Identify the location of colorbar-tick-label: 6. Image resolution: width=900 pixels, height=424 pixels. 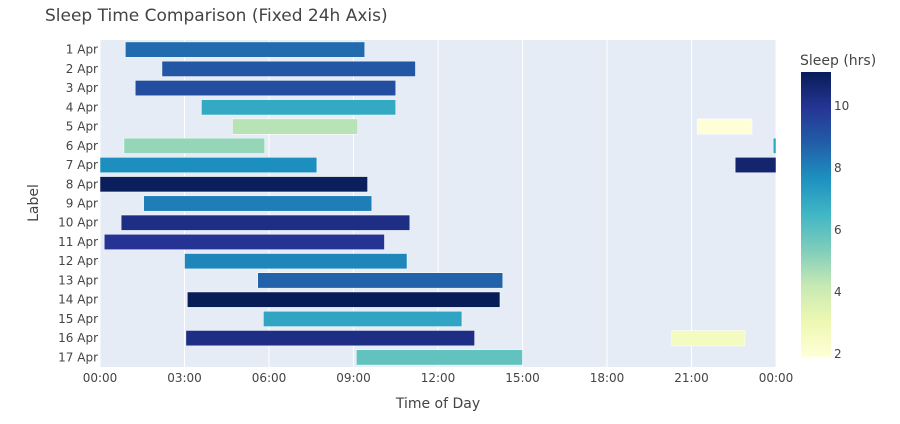
(838, 230).